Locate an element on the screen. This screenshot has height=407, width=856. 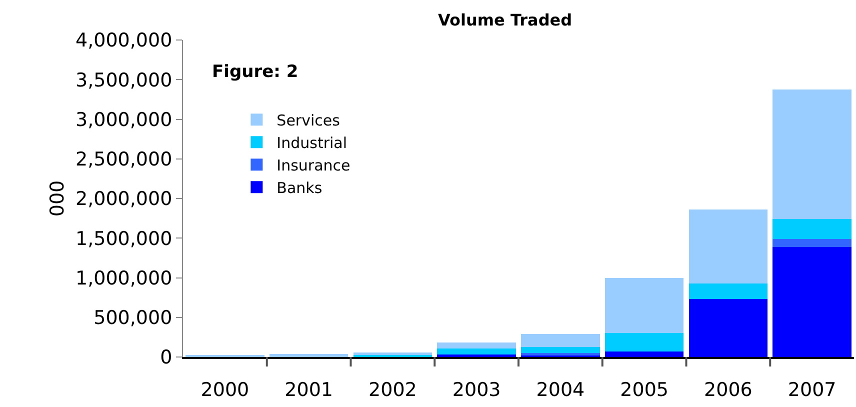
x-tick-label: 2000 is located at coordinates (225, 389).